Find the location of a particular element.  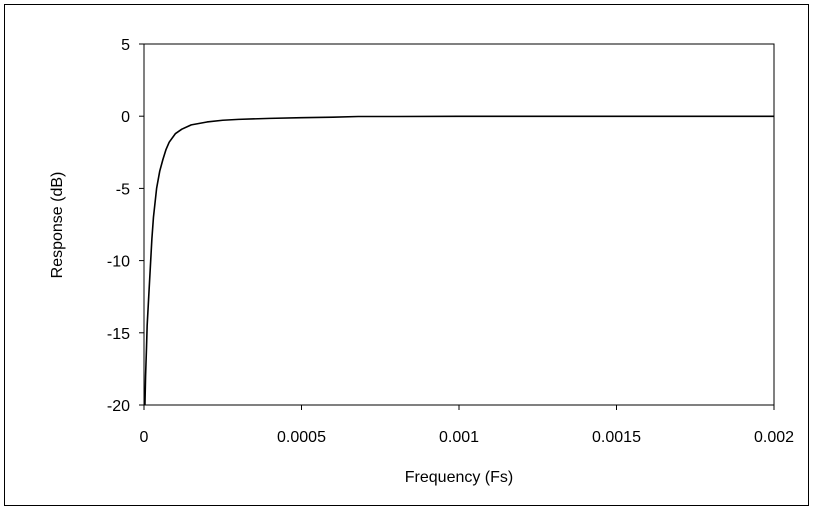

y-tick-label: -20 is located at coordinates (118, 406).